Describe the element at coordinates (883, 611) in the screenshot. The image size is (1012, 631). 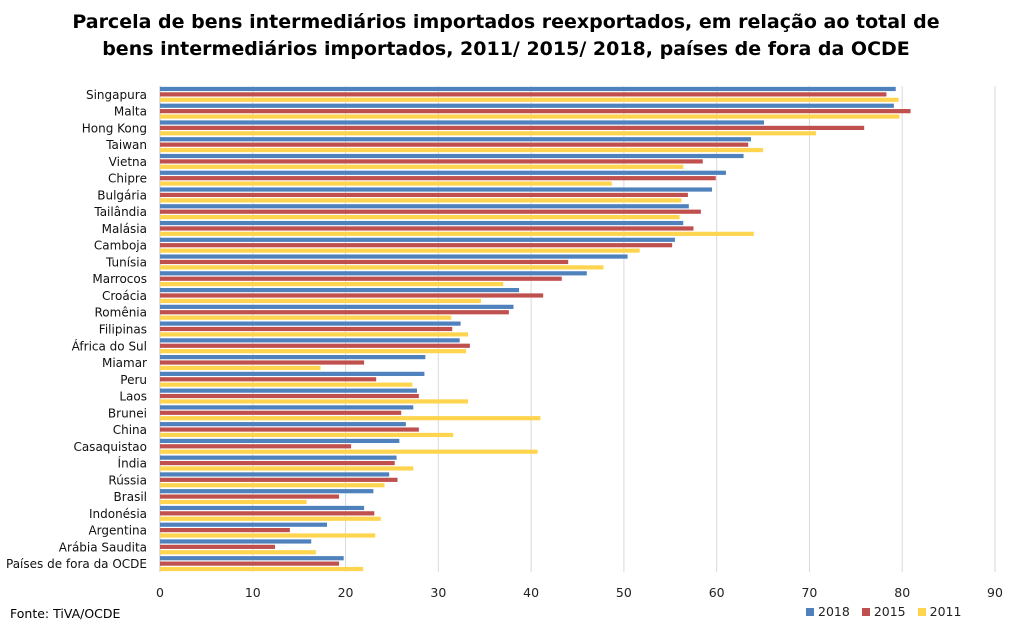
I see `legend-item-2015: 2015` at that location.